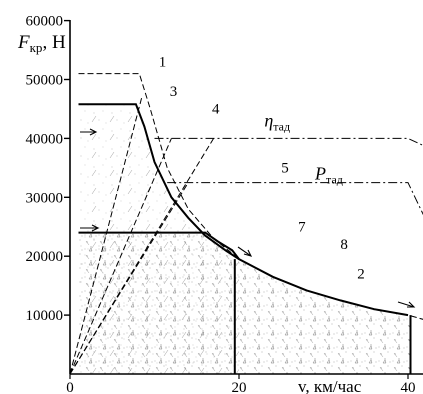  Describe the element at coordinates (174, 92) in the screenshot. I see `annotation-label: 3` at that location.